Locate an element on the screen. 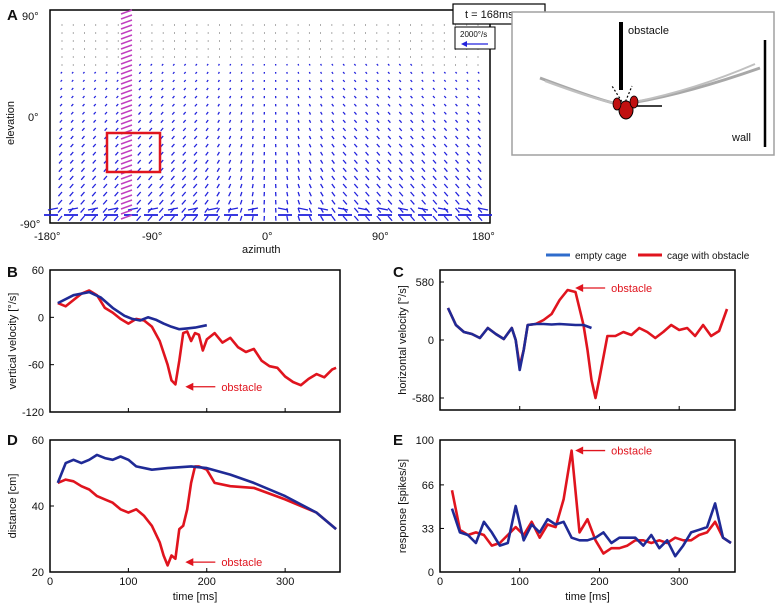 This screenshot has height=610, width=780. bee-body is located at coordinates (626, 110).